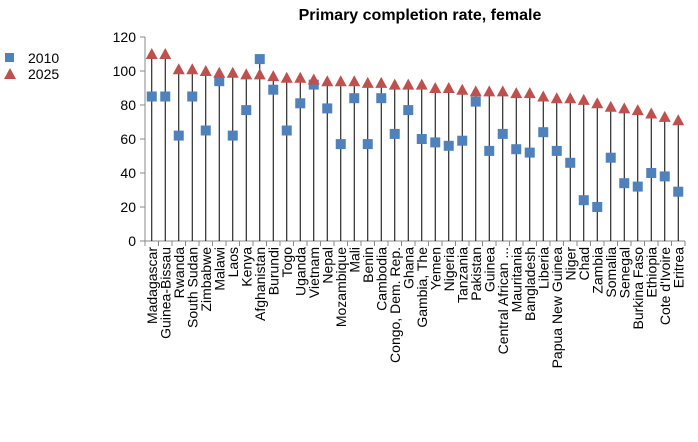 The height and width of the screenshot is (442, 698). What do you see at coordinates (557, 308) in the screenshot?
I see `x-tick-label: Papua New Guinea` at bounding box center [557, 308].